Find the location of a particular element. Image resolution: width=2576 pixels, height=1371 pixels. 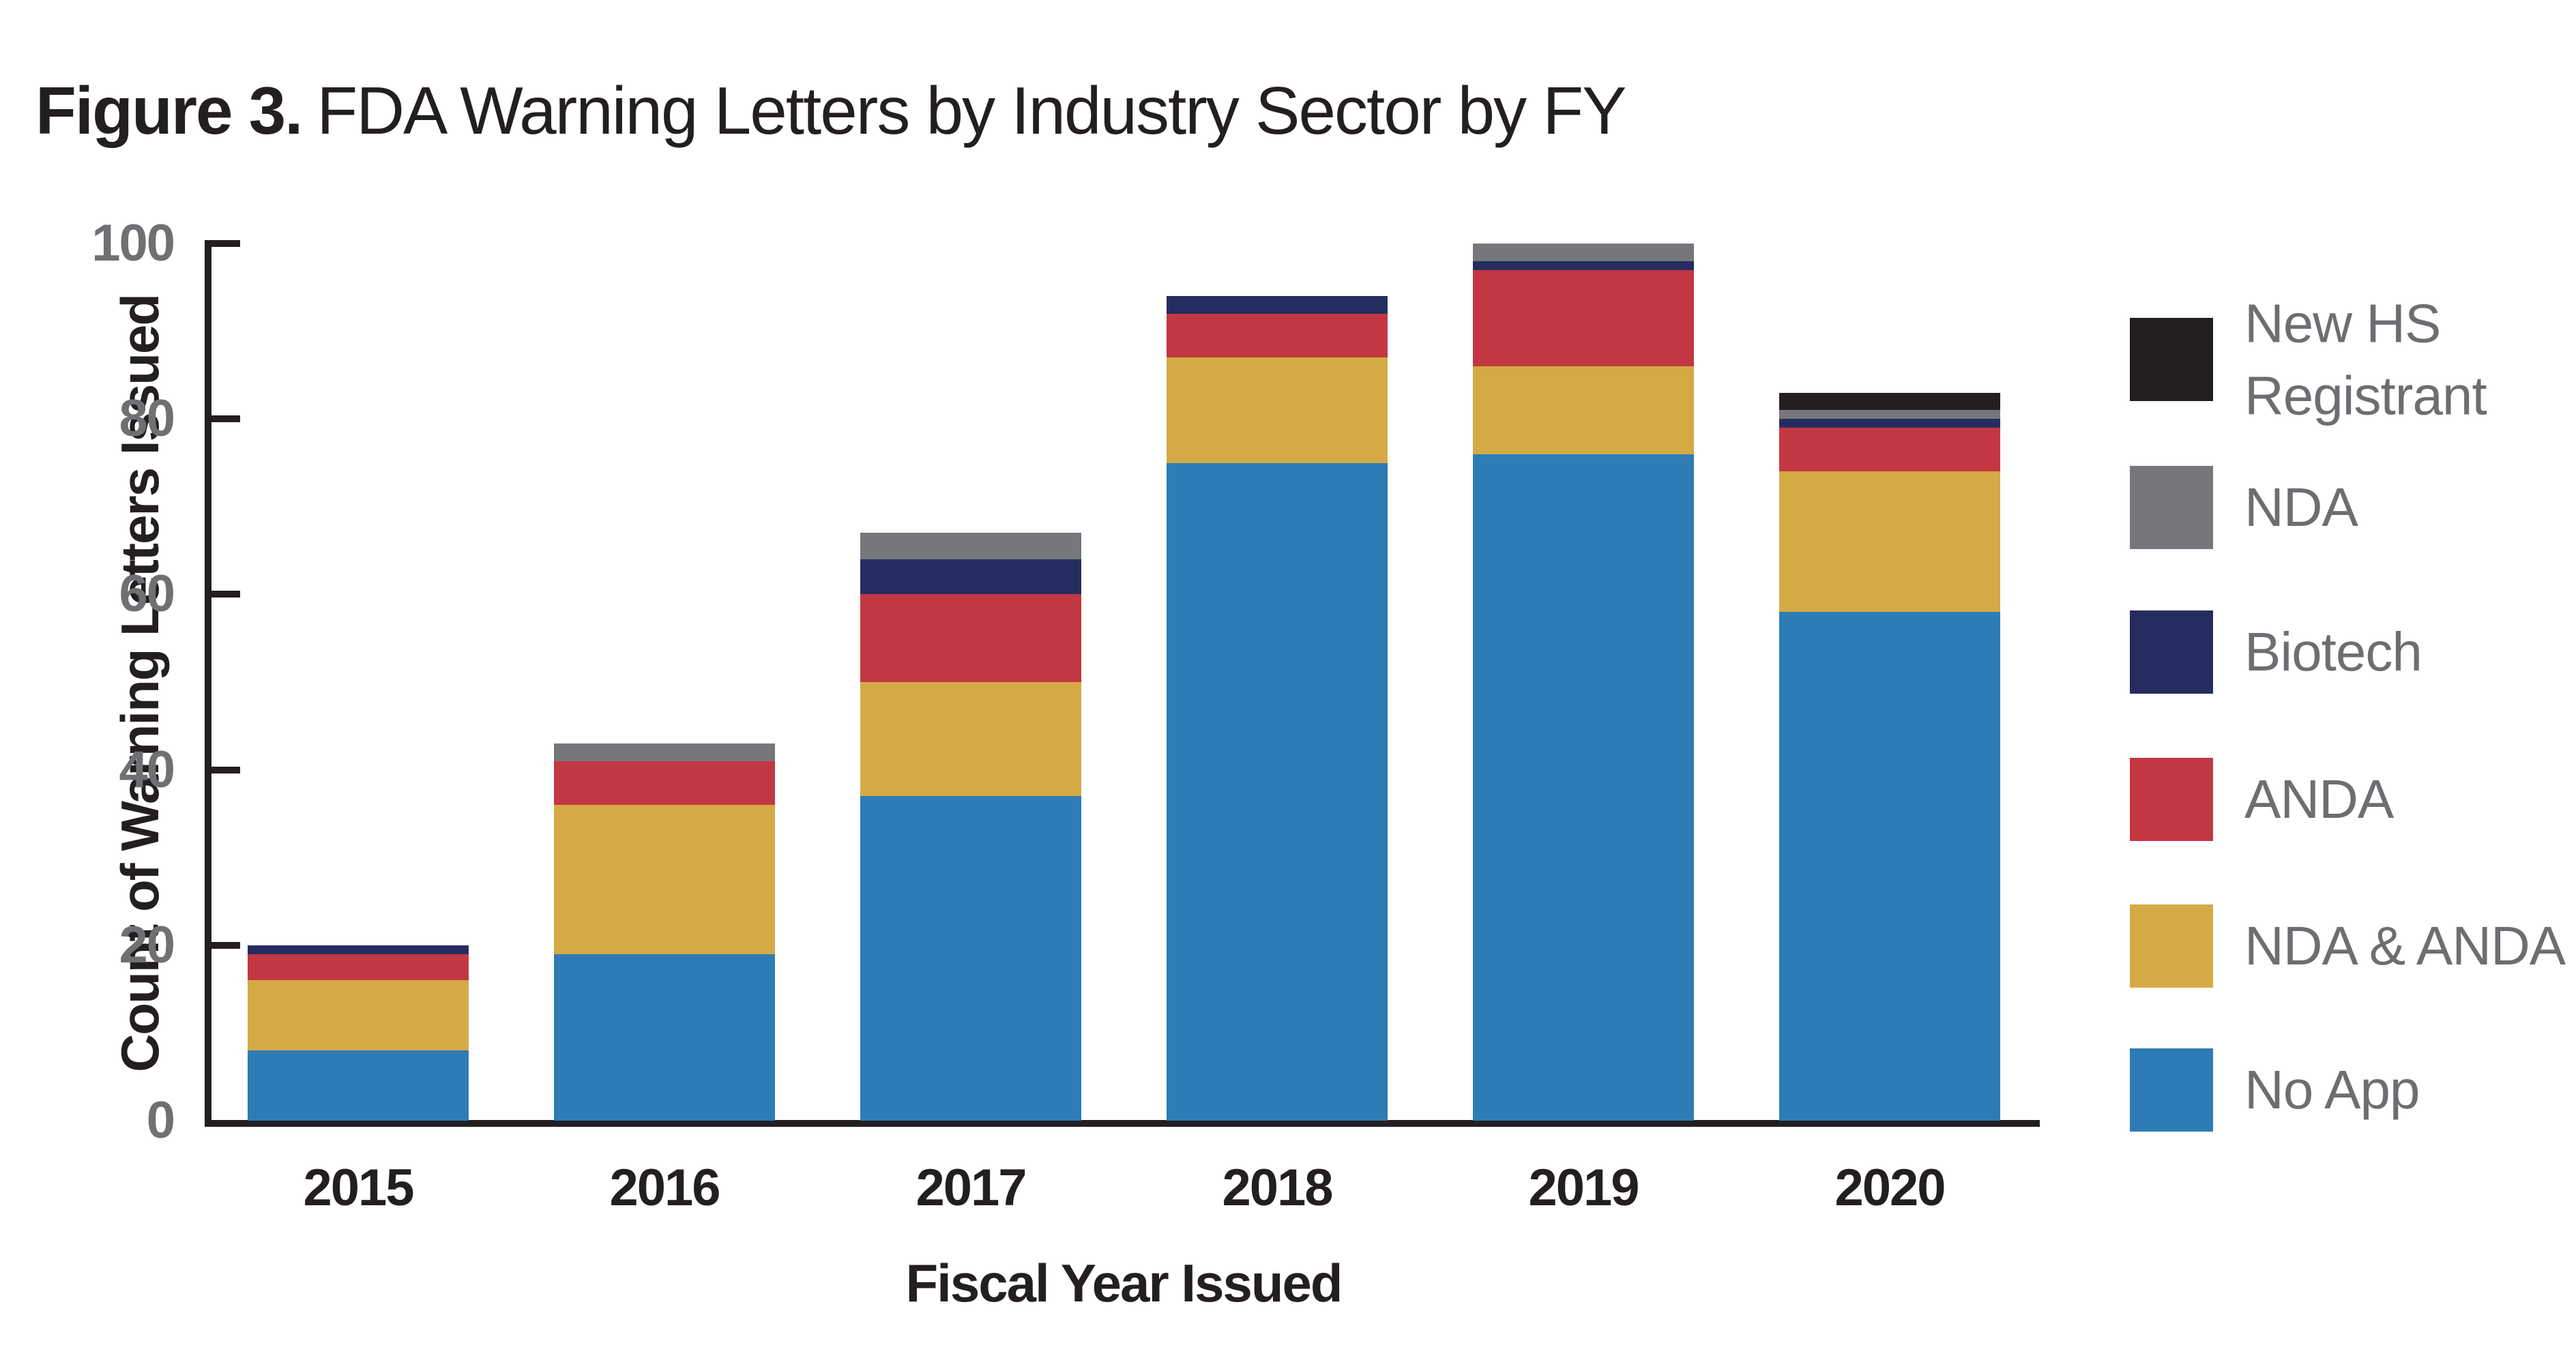

legend-swatch-nda-anda is located at coordinates (2171, 946).